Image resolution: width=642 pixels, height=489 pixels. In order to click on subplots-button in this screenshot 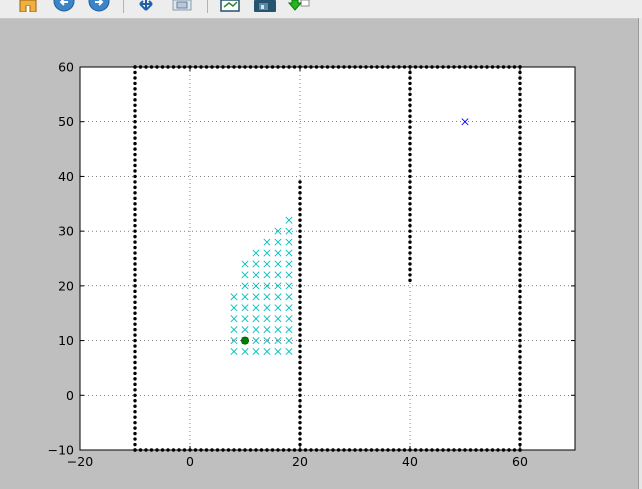, I will do `click(230, 6)`.